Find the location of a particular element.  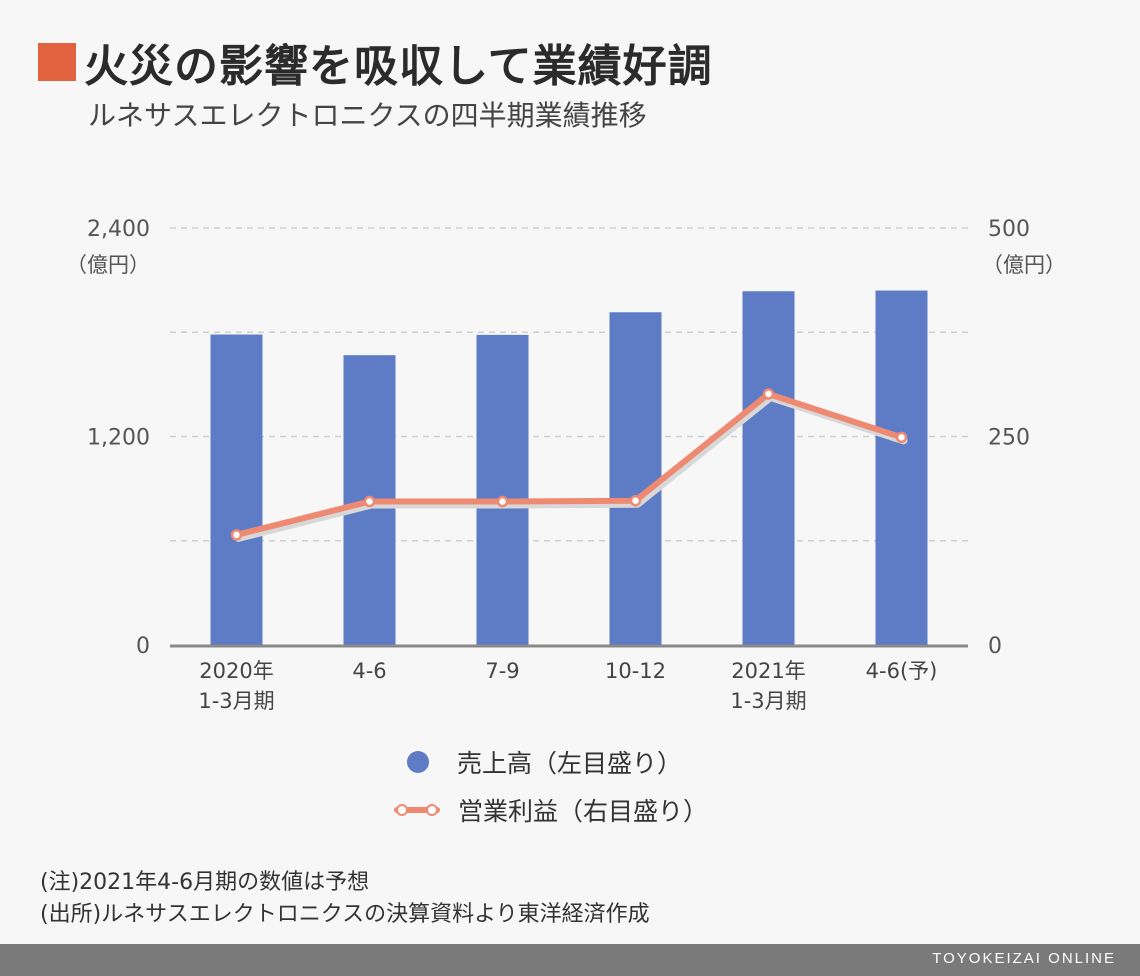

y-left-tick-label: 1,200 is located at coordinates (118, 438).